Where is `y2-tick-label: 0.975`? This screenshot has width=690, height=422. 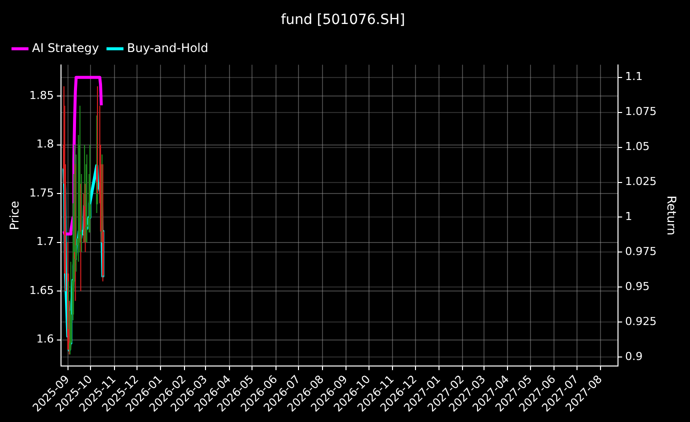 y2-tick-label: 0.975 is located at coordinates (641, 251).